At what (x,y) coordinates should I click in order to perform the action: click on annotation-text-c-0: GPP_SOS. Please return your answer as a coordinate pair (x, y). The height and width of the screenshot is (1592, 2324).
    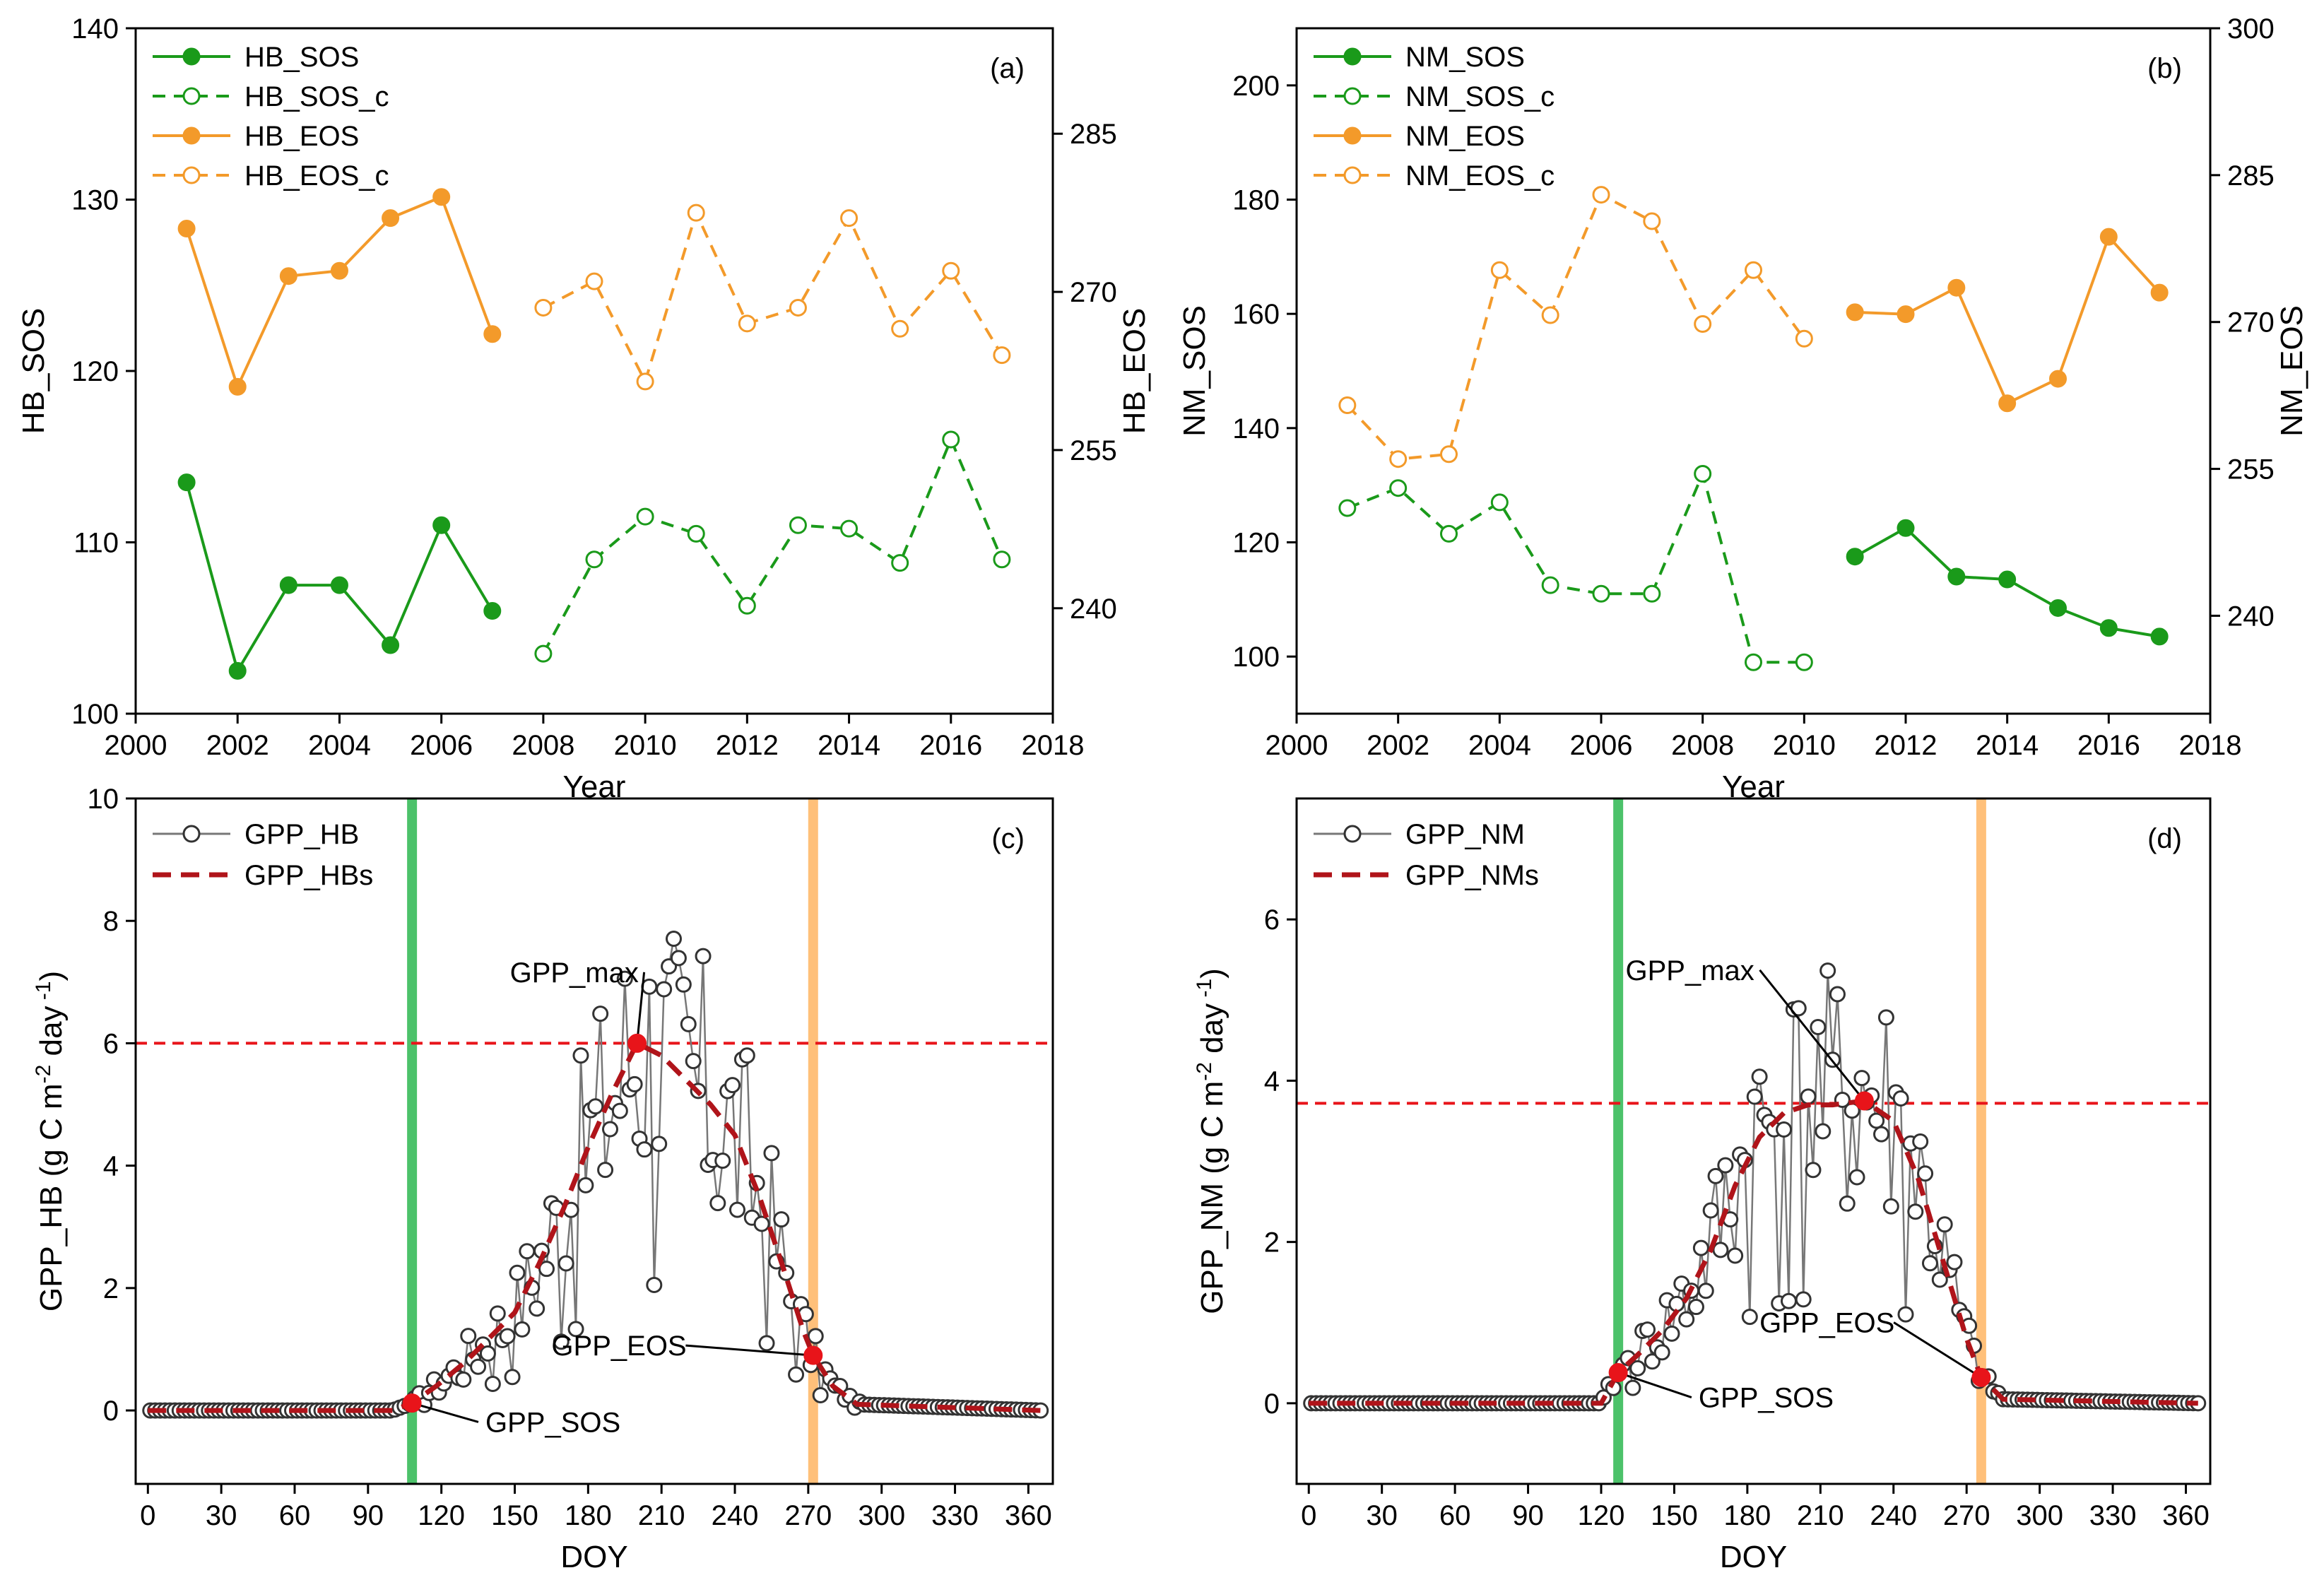
    Looking at the image, I should click on (552, 1422).